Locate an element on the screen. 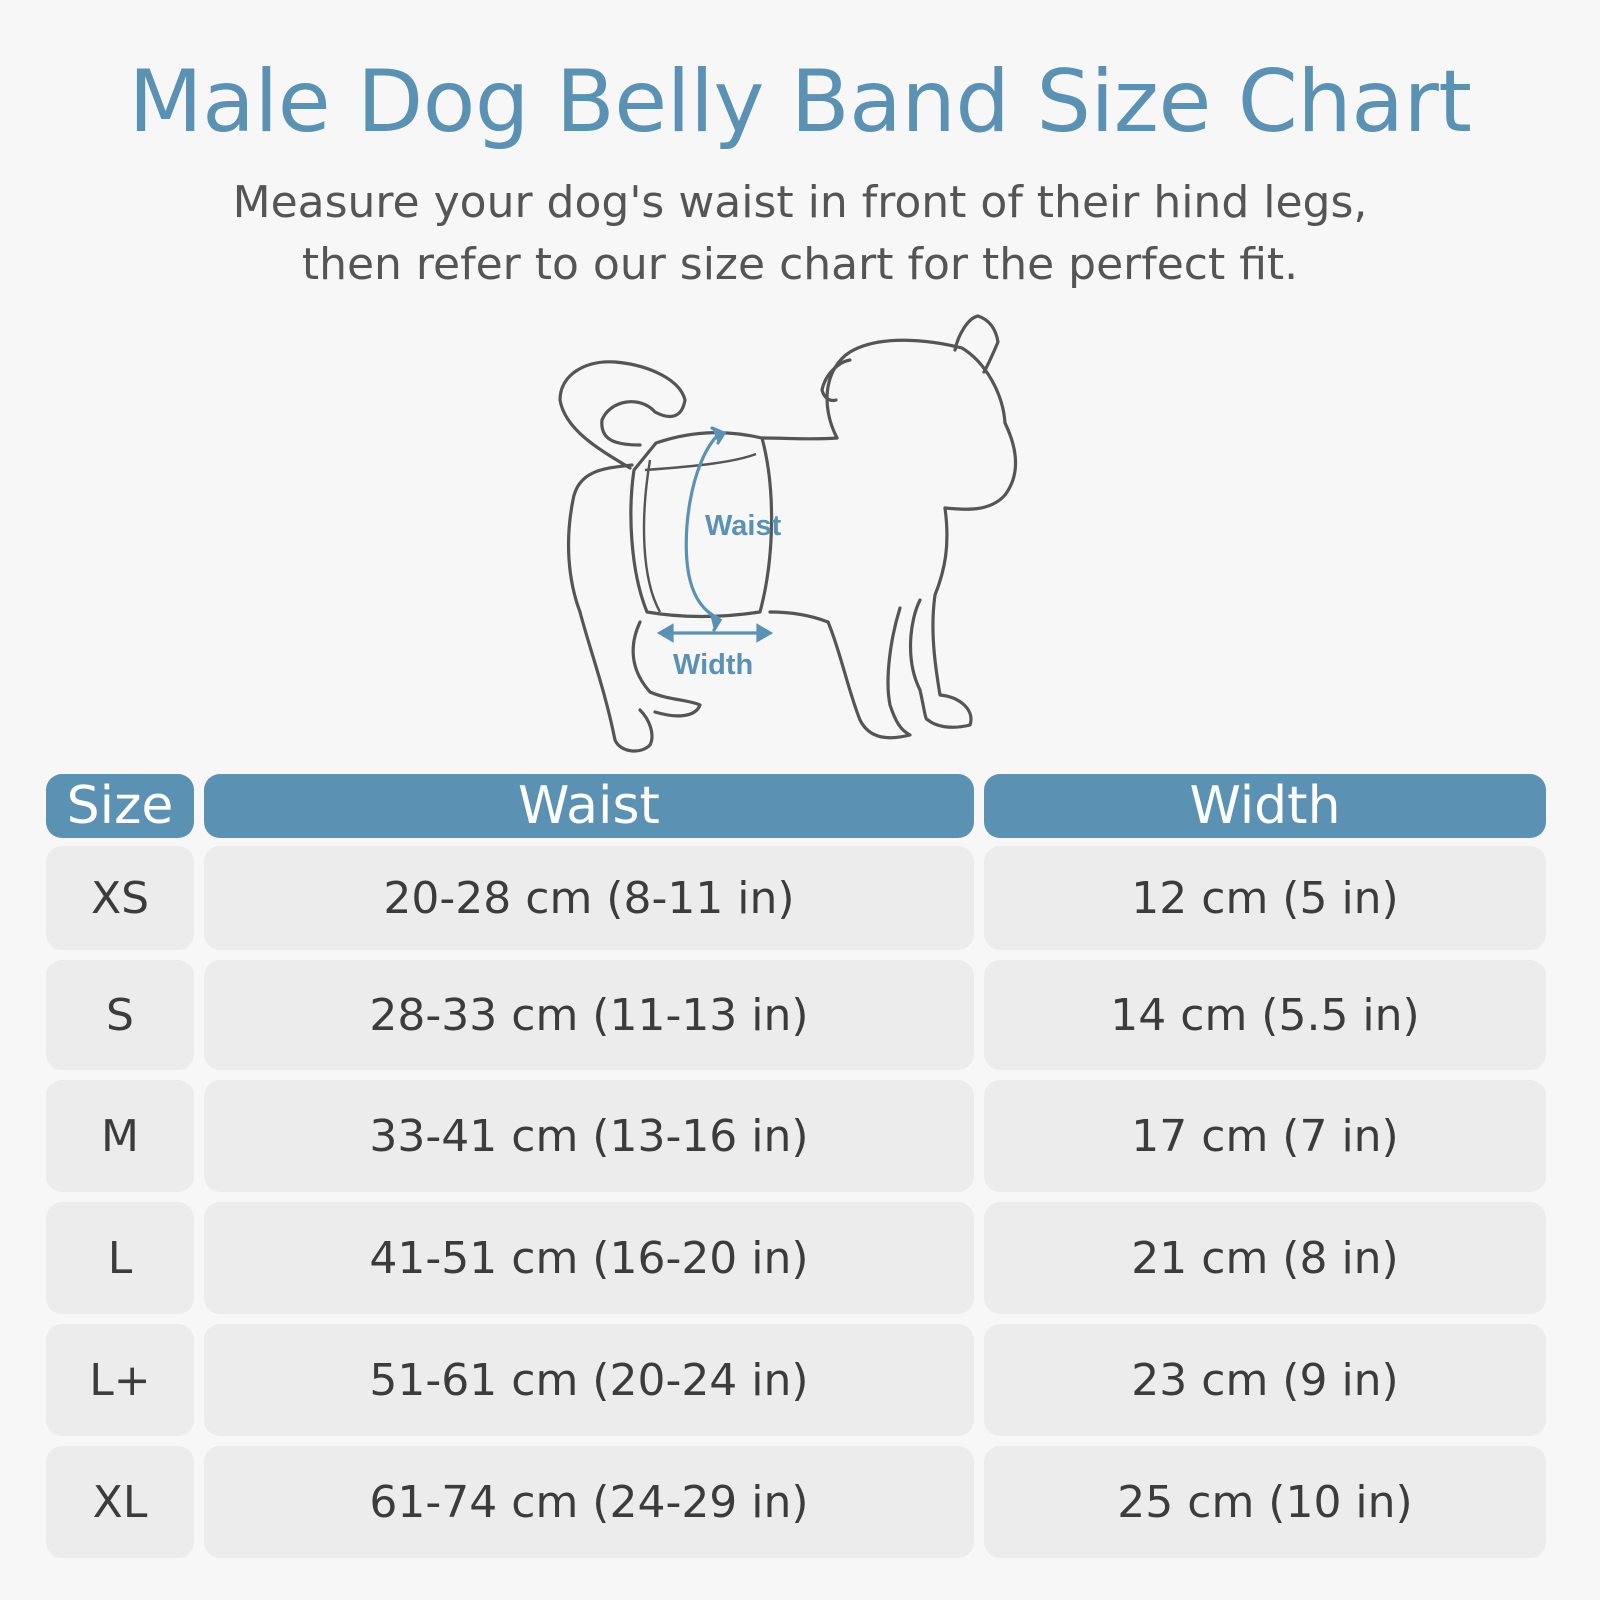 Image resolution: width=1600 pixels, height=1600 pixels. row-l-width: 21 cm (8 in) is located at coordinates (1265, 1258).